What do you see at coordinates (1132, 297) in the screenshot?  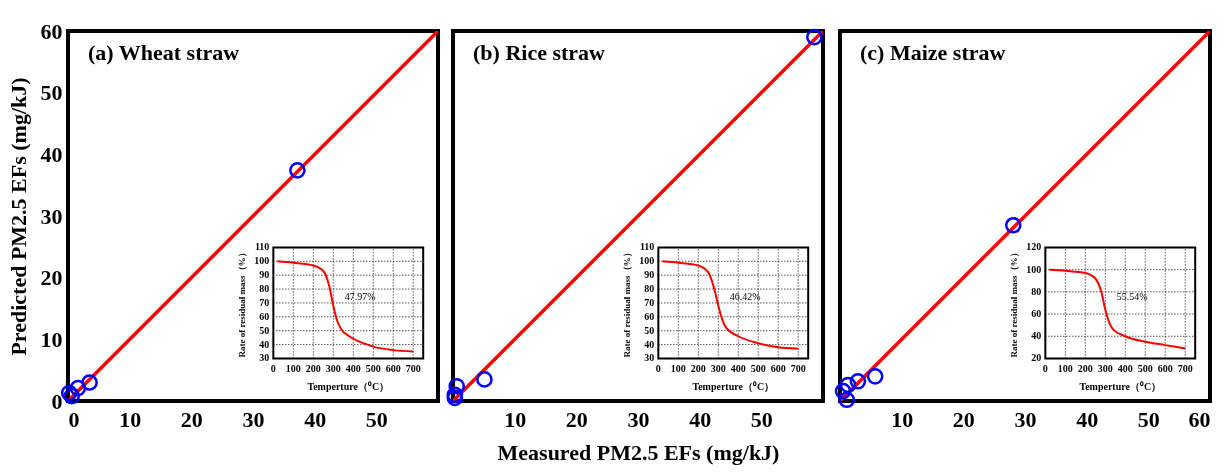 I see `annotation: 55.54%` at bounding box center [1132, 297].